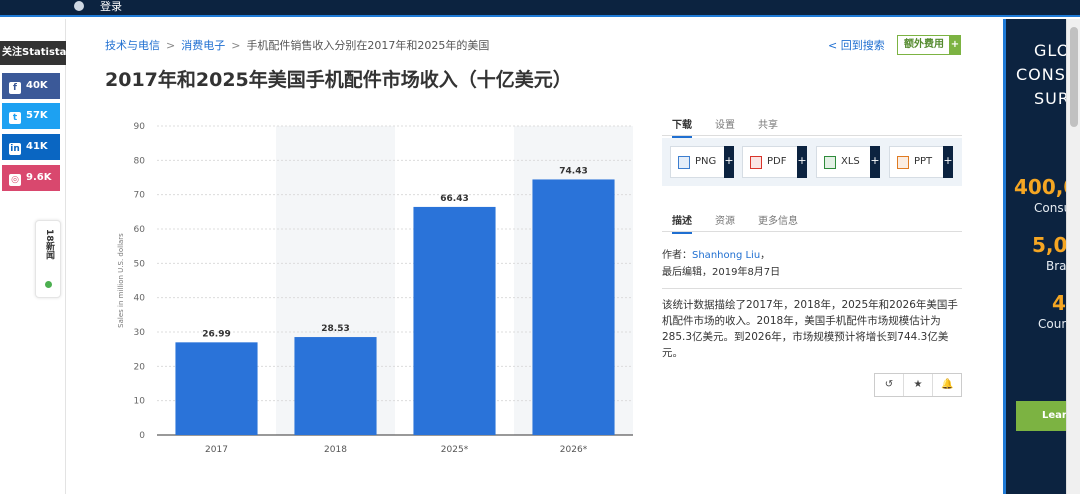 The width and height of the screenshot is (1080, 494). I want to click on x-tick-label: 2026*, so click(574, 450).